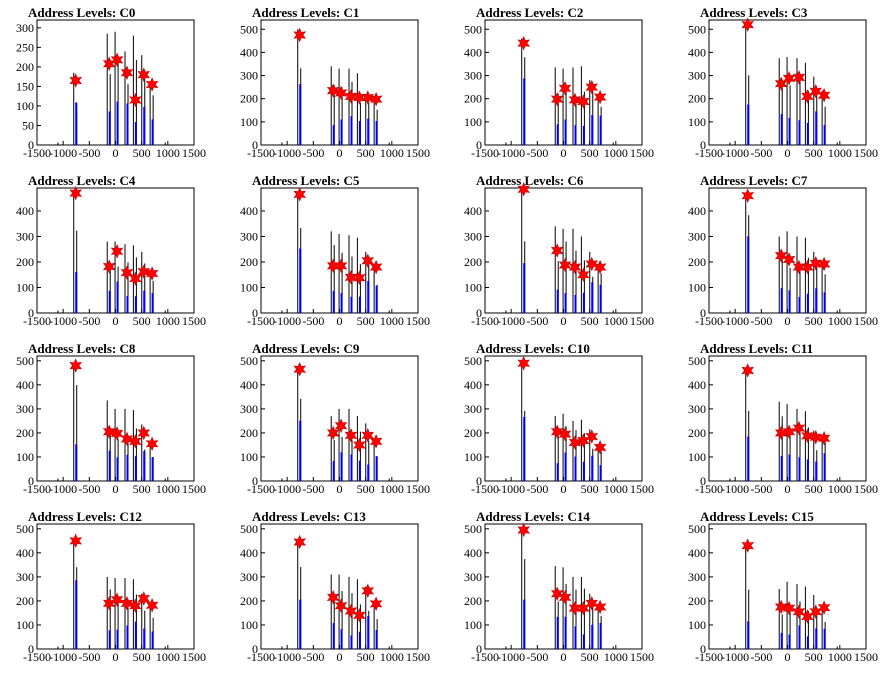 This screenshot has height=677, width=896. What do you see at coordinates (28, 125) in the screenshot?
I see `y-tick-label: 50` at bounding box center [28, 125].